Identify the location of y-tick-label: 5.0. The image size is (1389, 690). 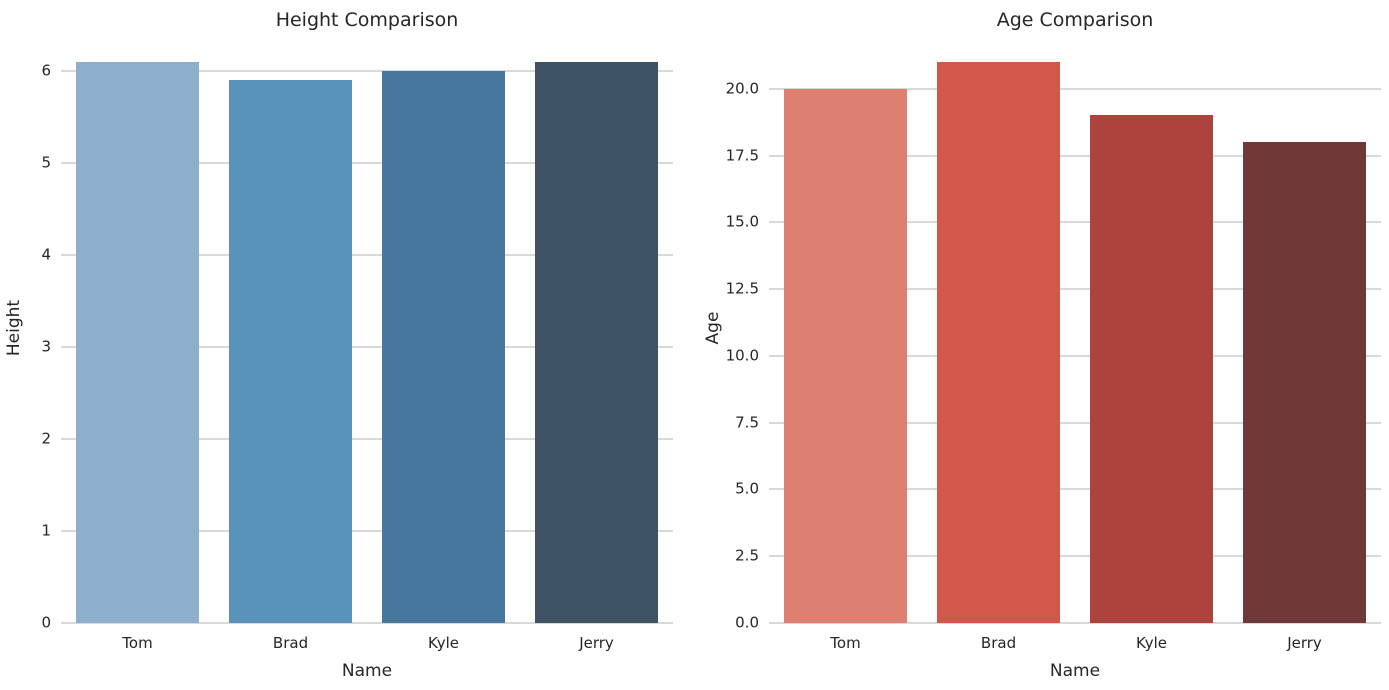
(747, 488).